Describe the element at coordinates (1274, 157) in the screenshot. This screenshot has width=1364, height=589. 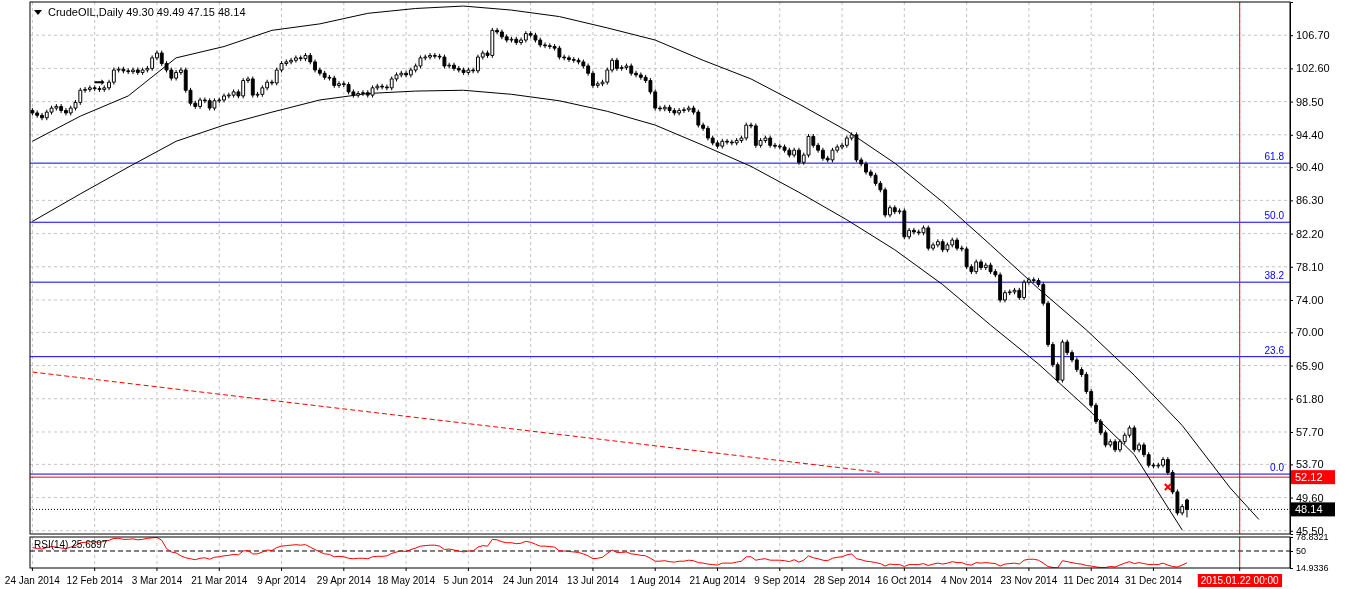
I see `annotation: 61.8` at that location.